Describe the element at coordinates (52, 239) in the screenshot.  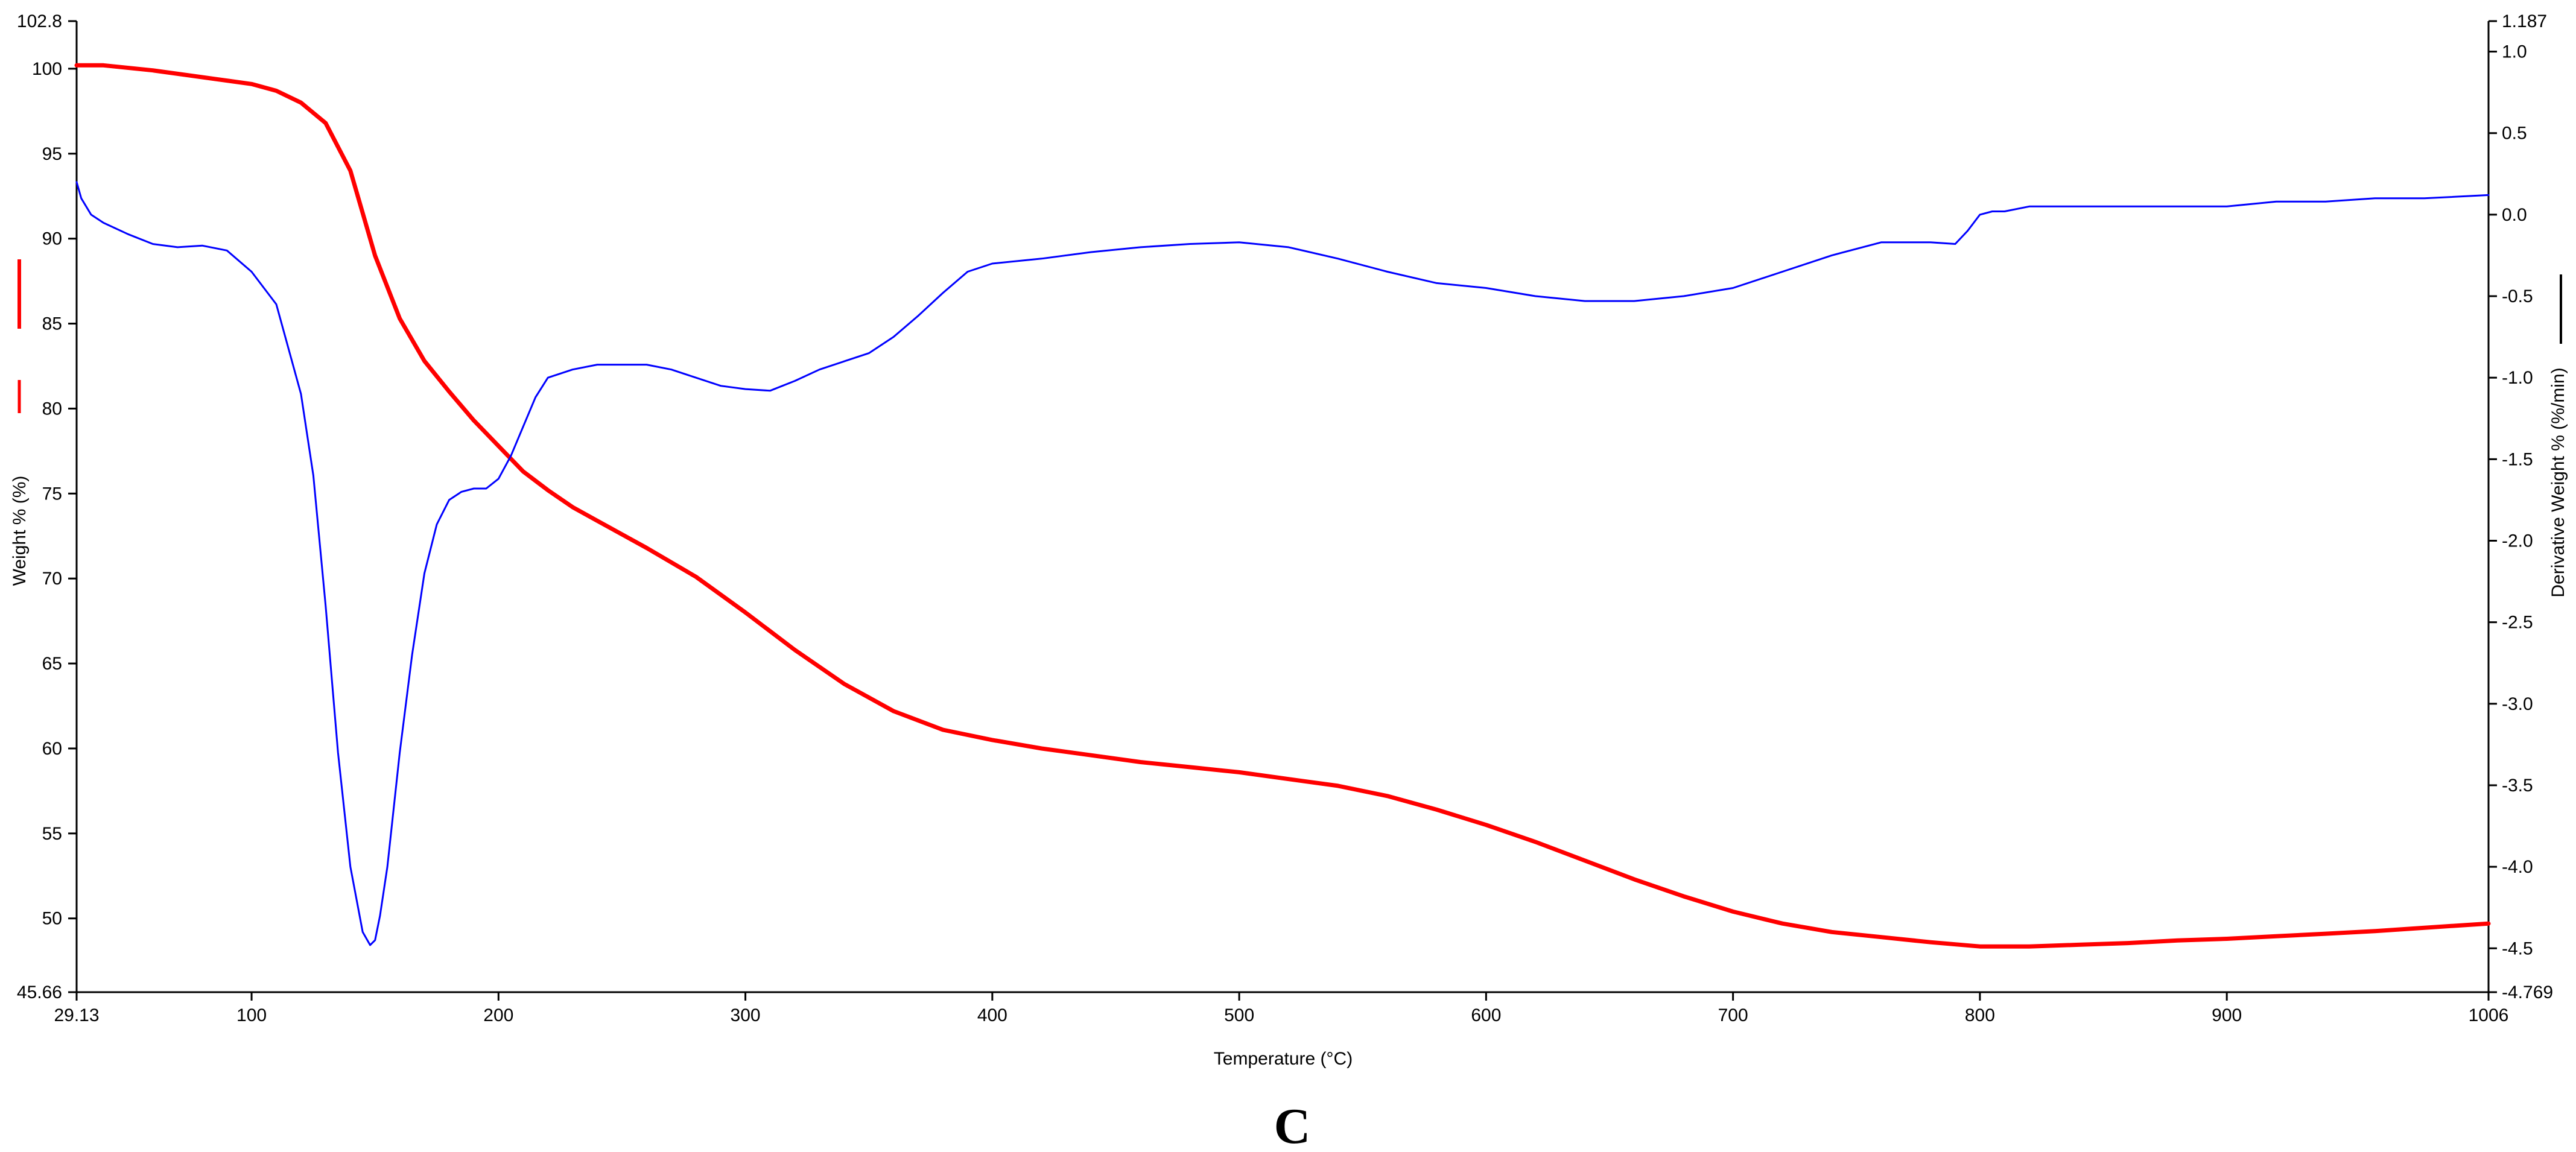
I see `y-left-tick-label: 90` at that location.